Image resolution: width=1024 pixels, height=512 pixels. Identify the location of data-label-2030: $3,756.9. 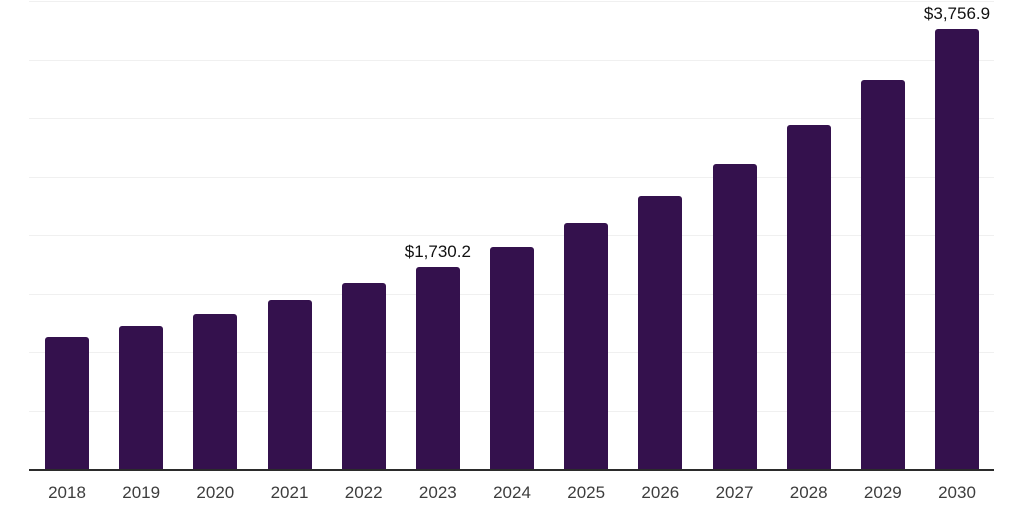
(957, 14).